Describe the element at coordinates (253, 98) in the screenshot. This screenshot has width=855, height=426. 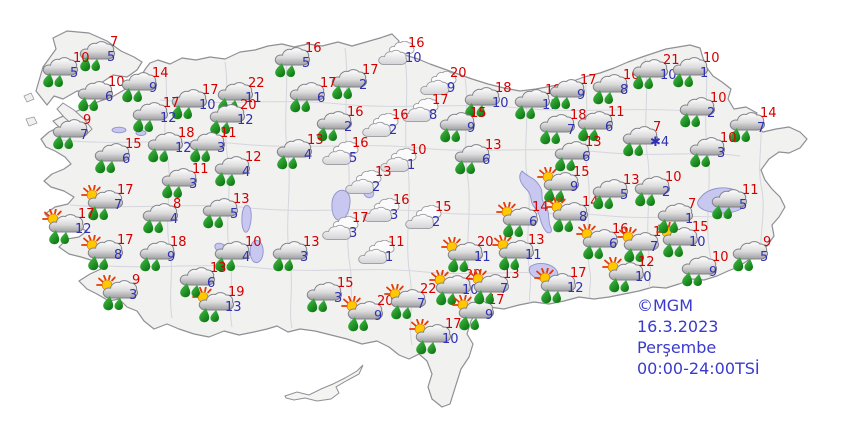
I see `temp-min: 11` at that location.